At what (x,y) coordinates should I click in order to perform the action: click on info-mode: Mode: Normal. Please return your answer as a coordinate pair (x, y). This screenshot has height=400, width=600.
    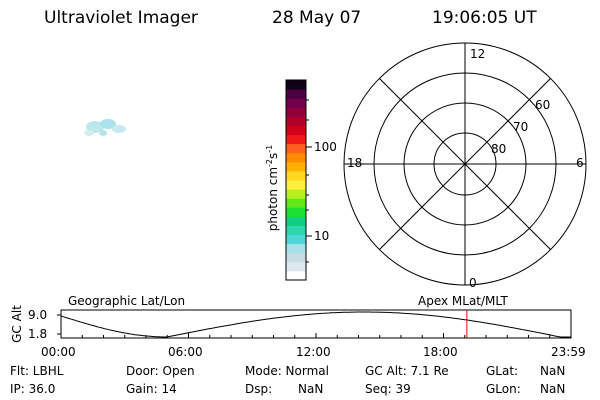
    Looking at the image, I should click on (287, 371).